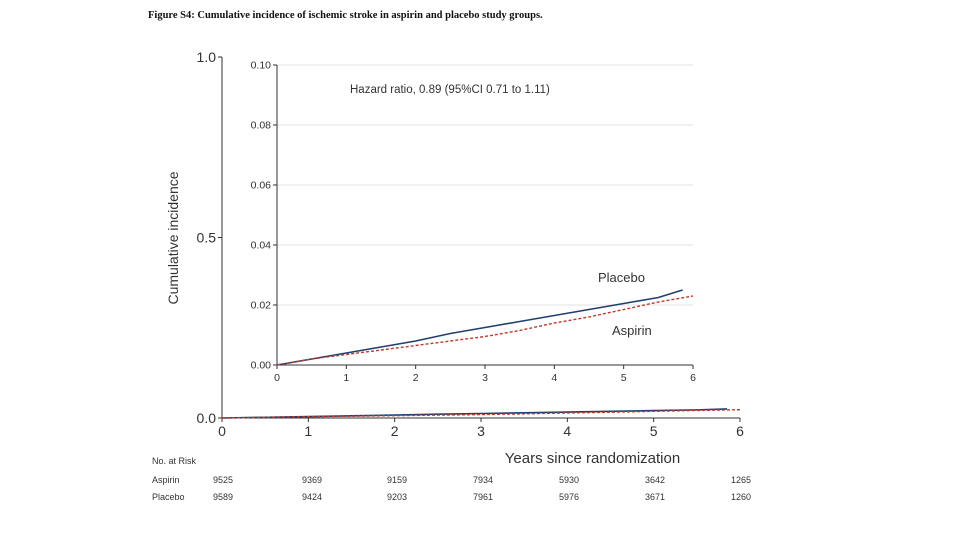 The image size is (960, 540). Describe the element at coordinates (312, 497) in the screenshot. I see `risk-cell: 9424` at that location.